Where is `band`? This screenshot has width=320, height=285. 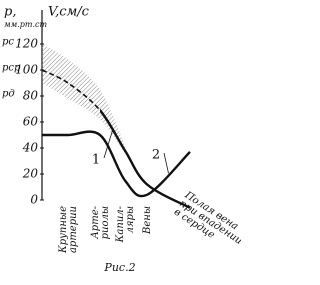 band is located at coordinates (83, 99).